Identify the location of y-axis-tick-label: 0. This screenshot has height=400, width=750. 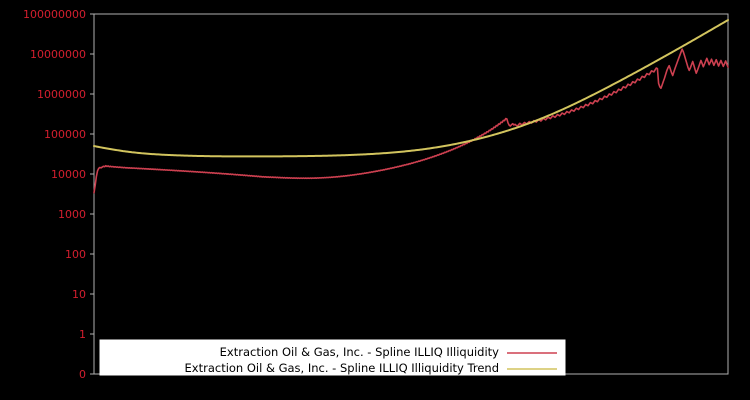
(82, 374).